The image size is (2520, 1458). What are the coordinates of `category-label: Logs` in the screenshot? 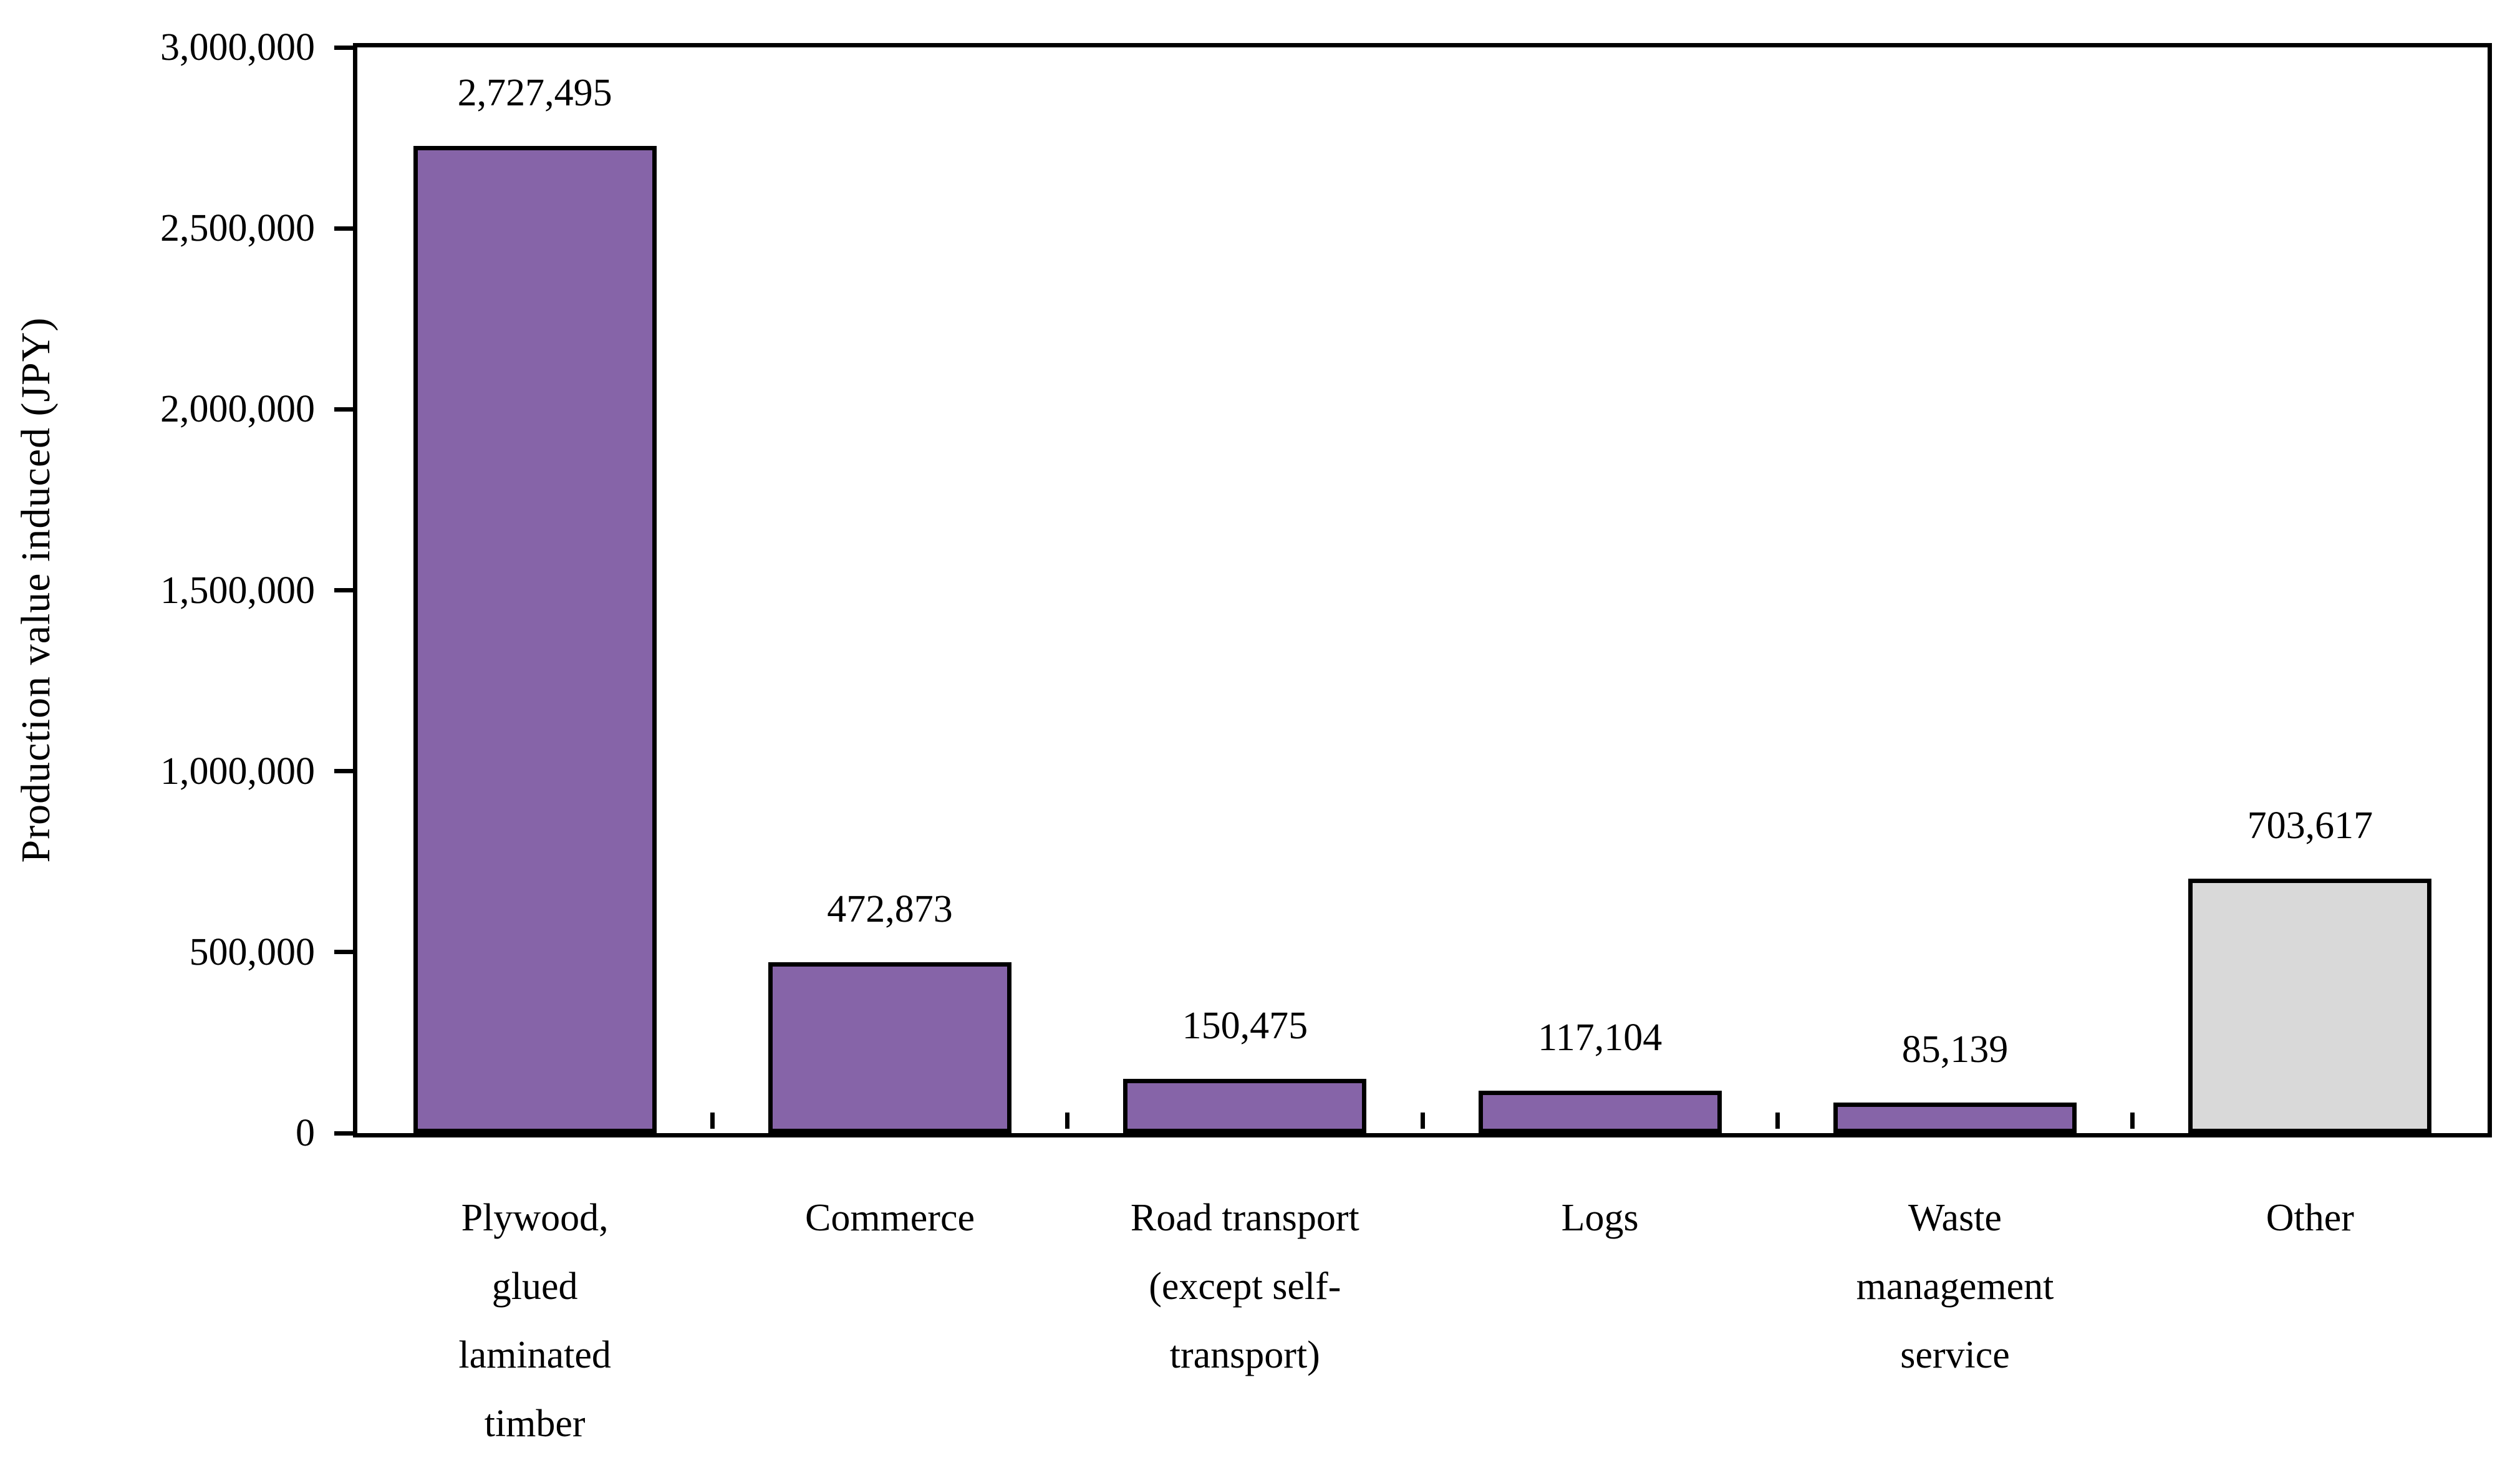 It's located at (1600, 1218).